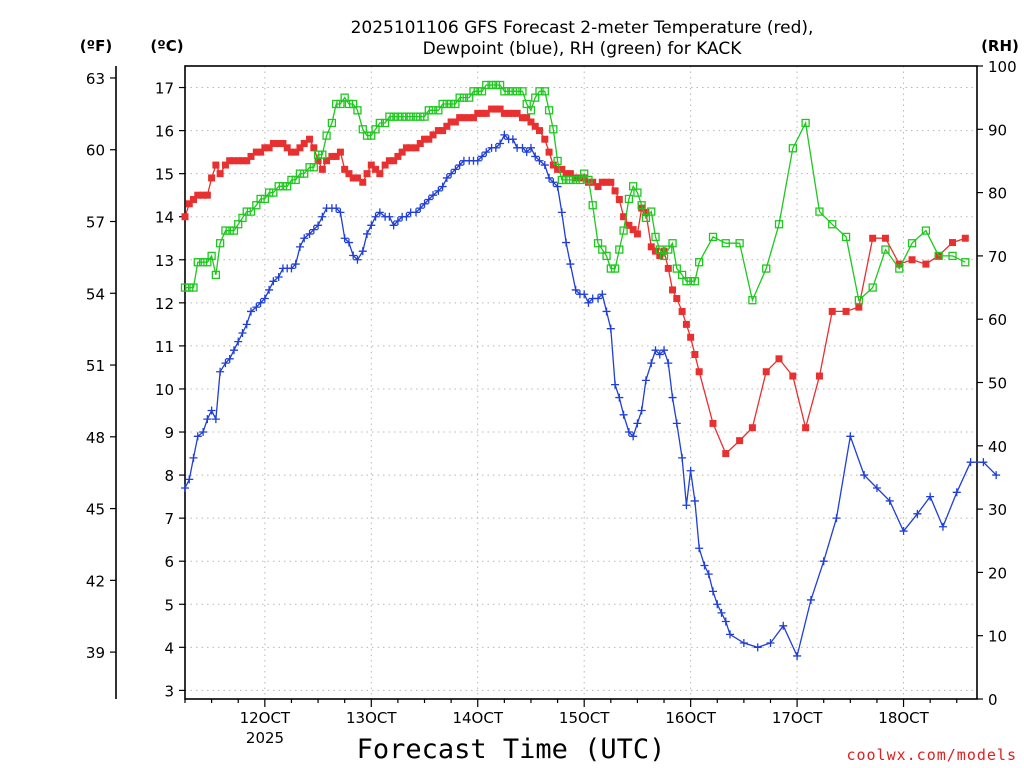 The width and height of the screenshot is (1024, 768). I want to click on x-tick-label: 13OCT, so click(371, 718).